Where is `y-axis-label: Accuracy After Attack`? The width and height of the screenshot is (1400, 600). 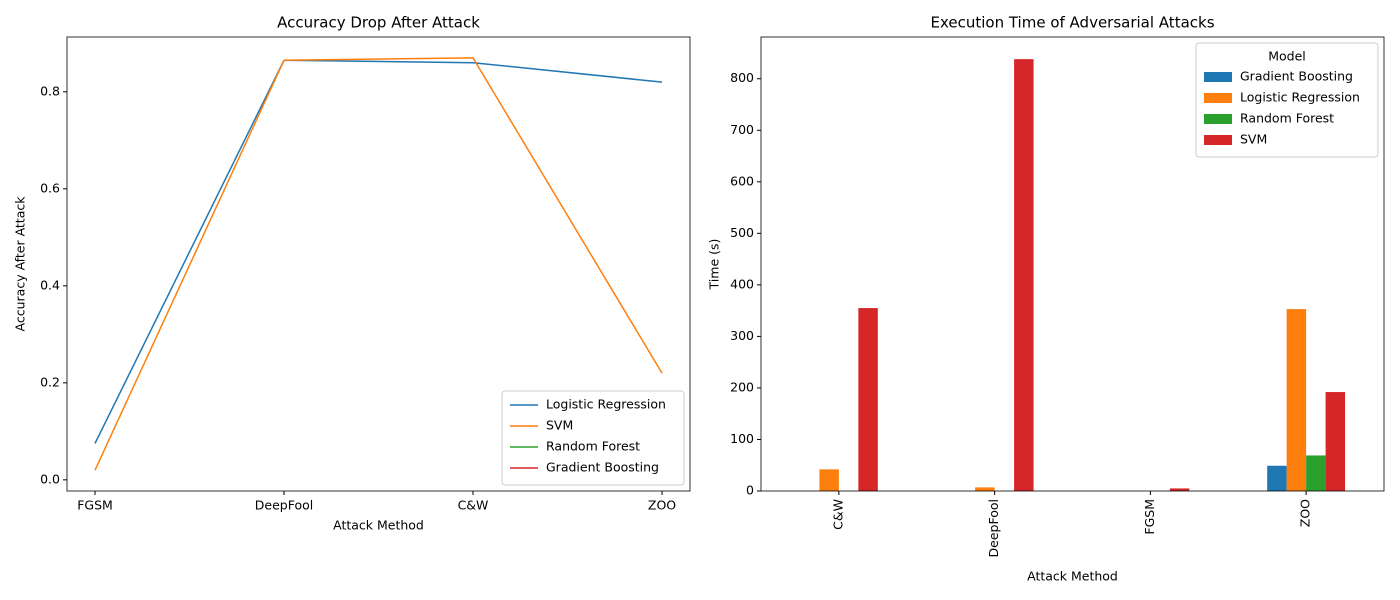 y-axis-label: Accuracy After Attack is located at coordinates (20, 264).